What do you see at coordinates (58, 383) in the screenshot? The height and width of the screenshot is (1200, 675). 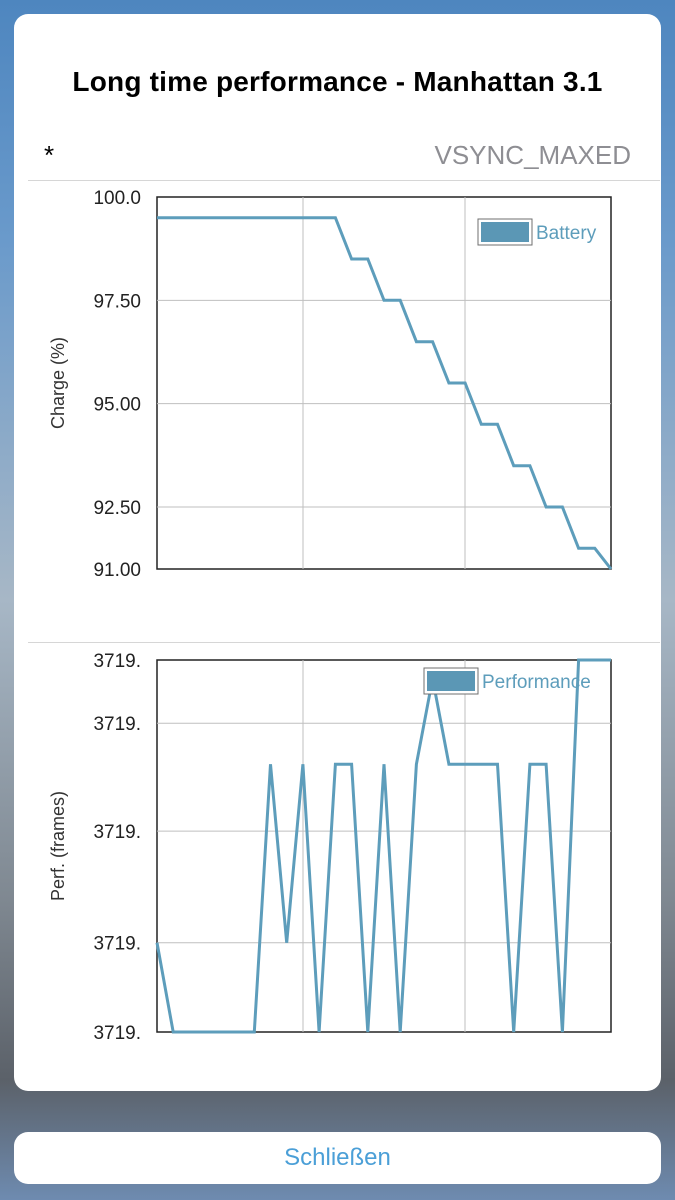 I see `battery-y-axis-label: Charge (%)` at bounding box center [58, 383].